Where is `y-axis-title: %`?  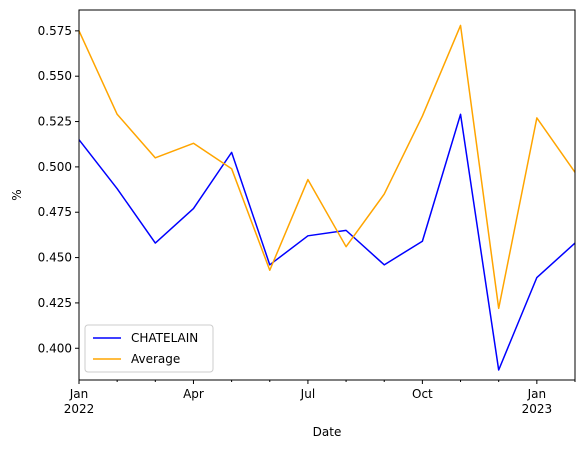
y-axis-title: % is located at coordinates (17, 194).